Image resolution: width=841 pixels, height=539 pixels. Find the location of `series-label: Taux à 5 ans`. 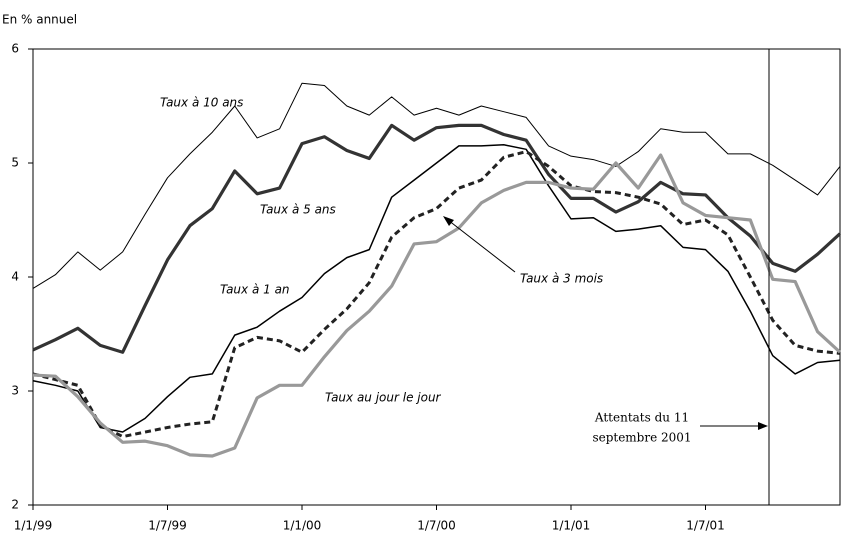

series-label: Taux à 5 ans is located at coordinates (298, 210).